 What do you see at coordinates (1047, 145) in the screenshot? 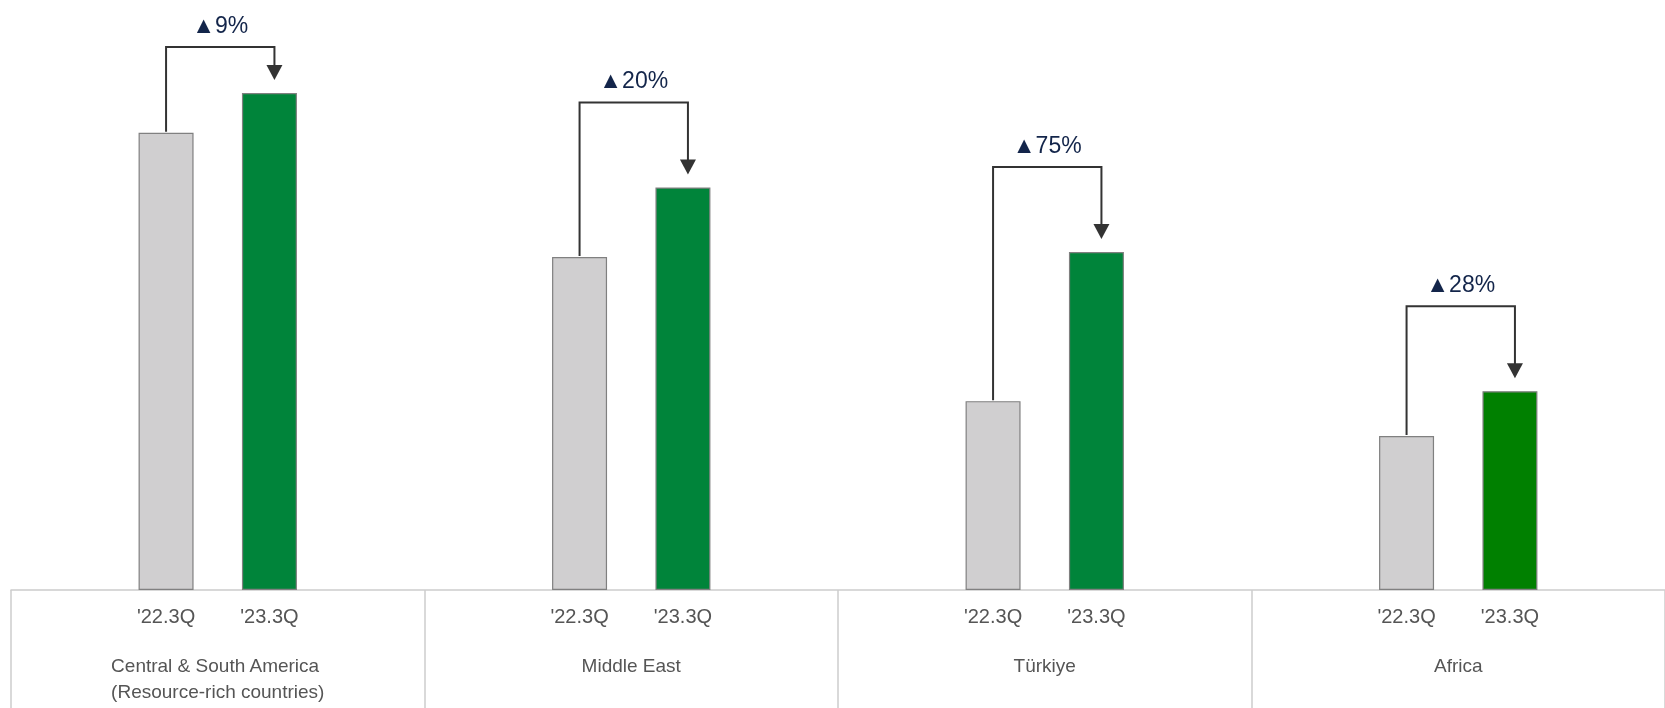
I see `annotation: ▲75%` at bounding box center [1047, 145].